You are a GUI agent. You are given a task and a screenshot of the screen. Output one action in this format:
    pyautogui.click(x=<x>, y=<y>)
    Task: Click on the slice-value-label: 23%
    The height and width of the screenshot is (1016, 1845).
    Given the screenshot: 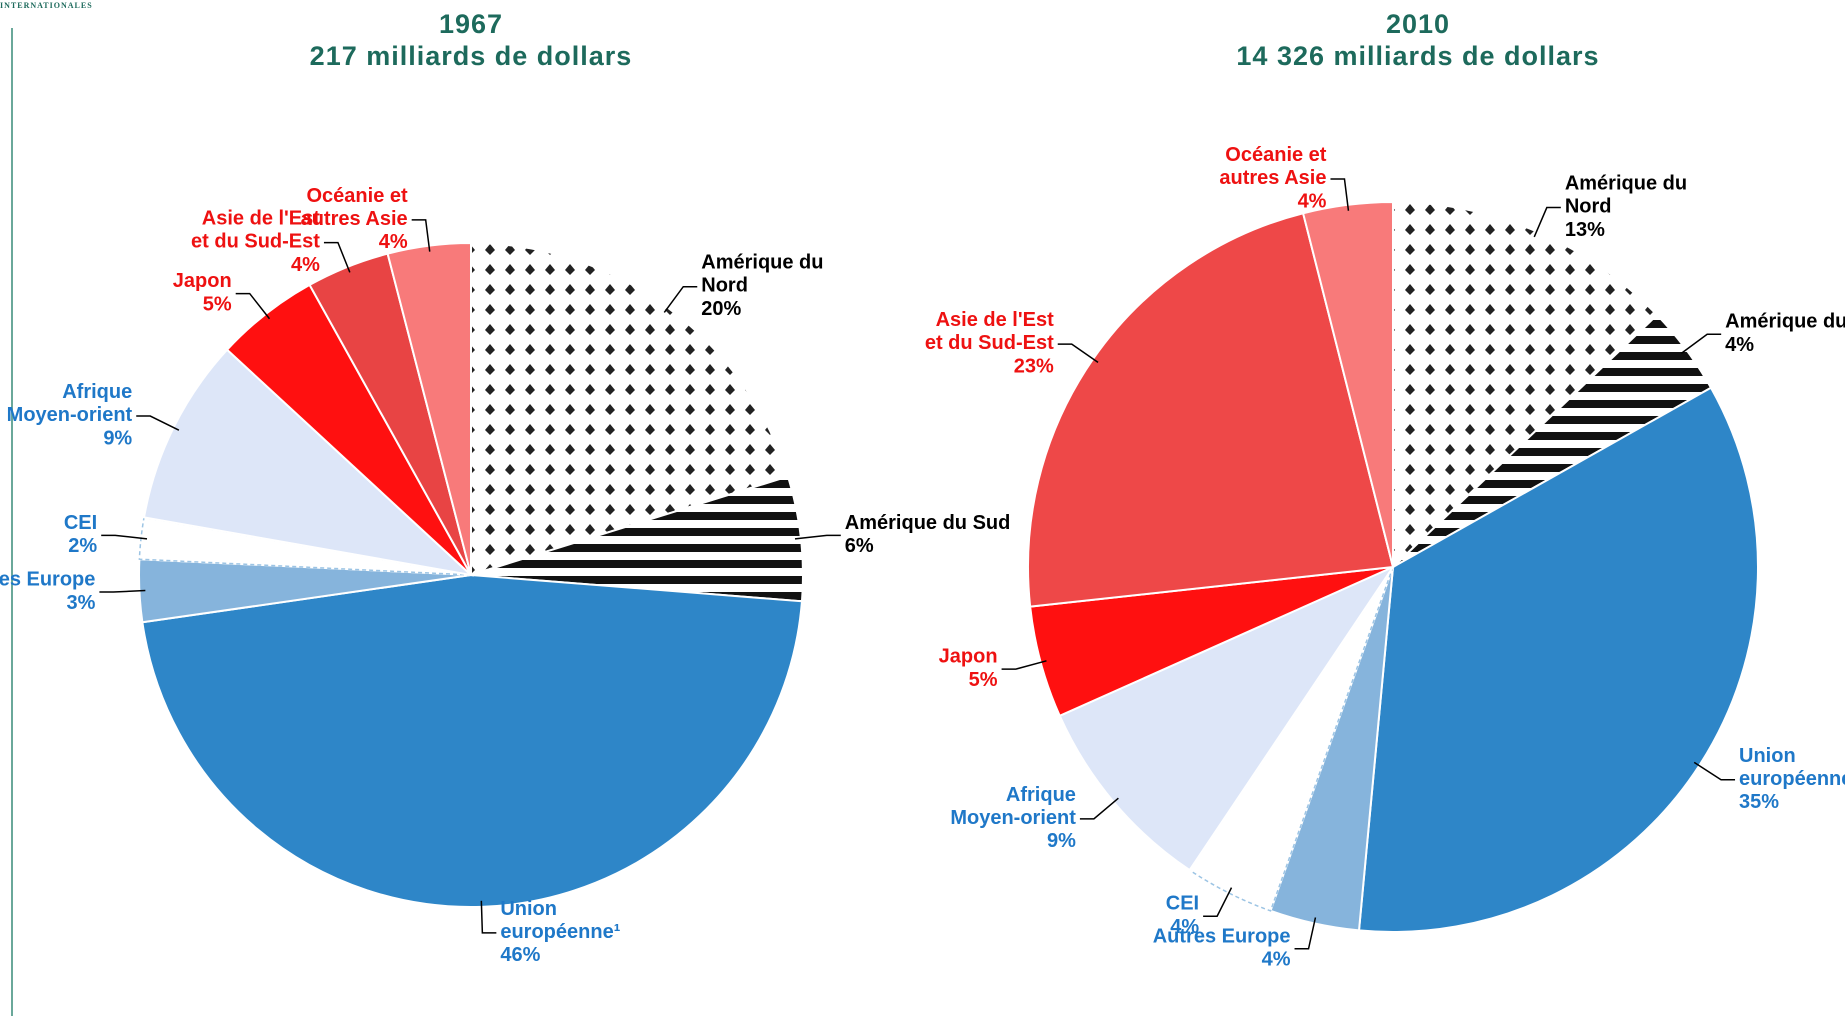 What is the action you would take?
    pyautogui.click(x=1034, y=366)
    